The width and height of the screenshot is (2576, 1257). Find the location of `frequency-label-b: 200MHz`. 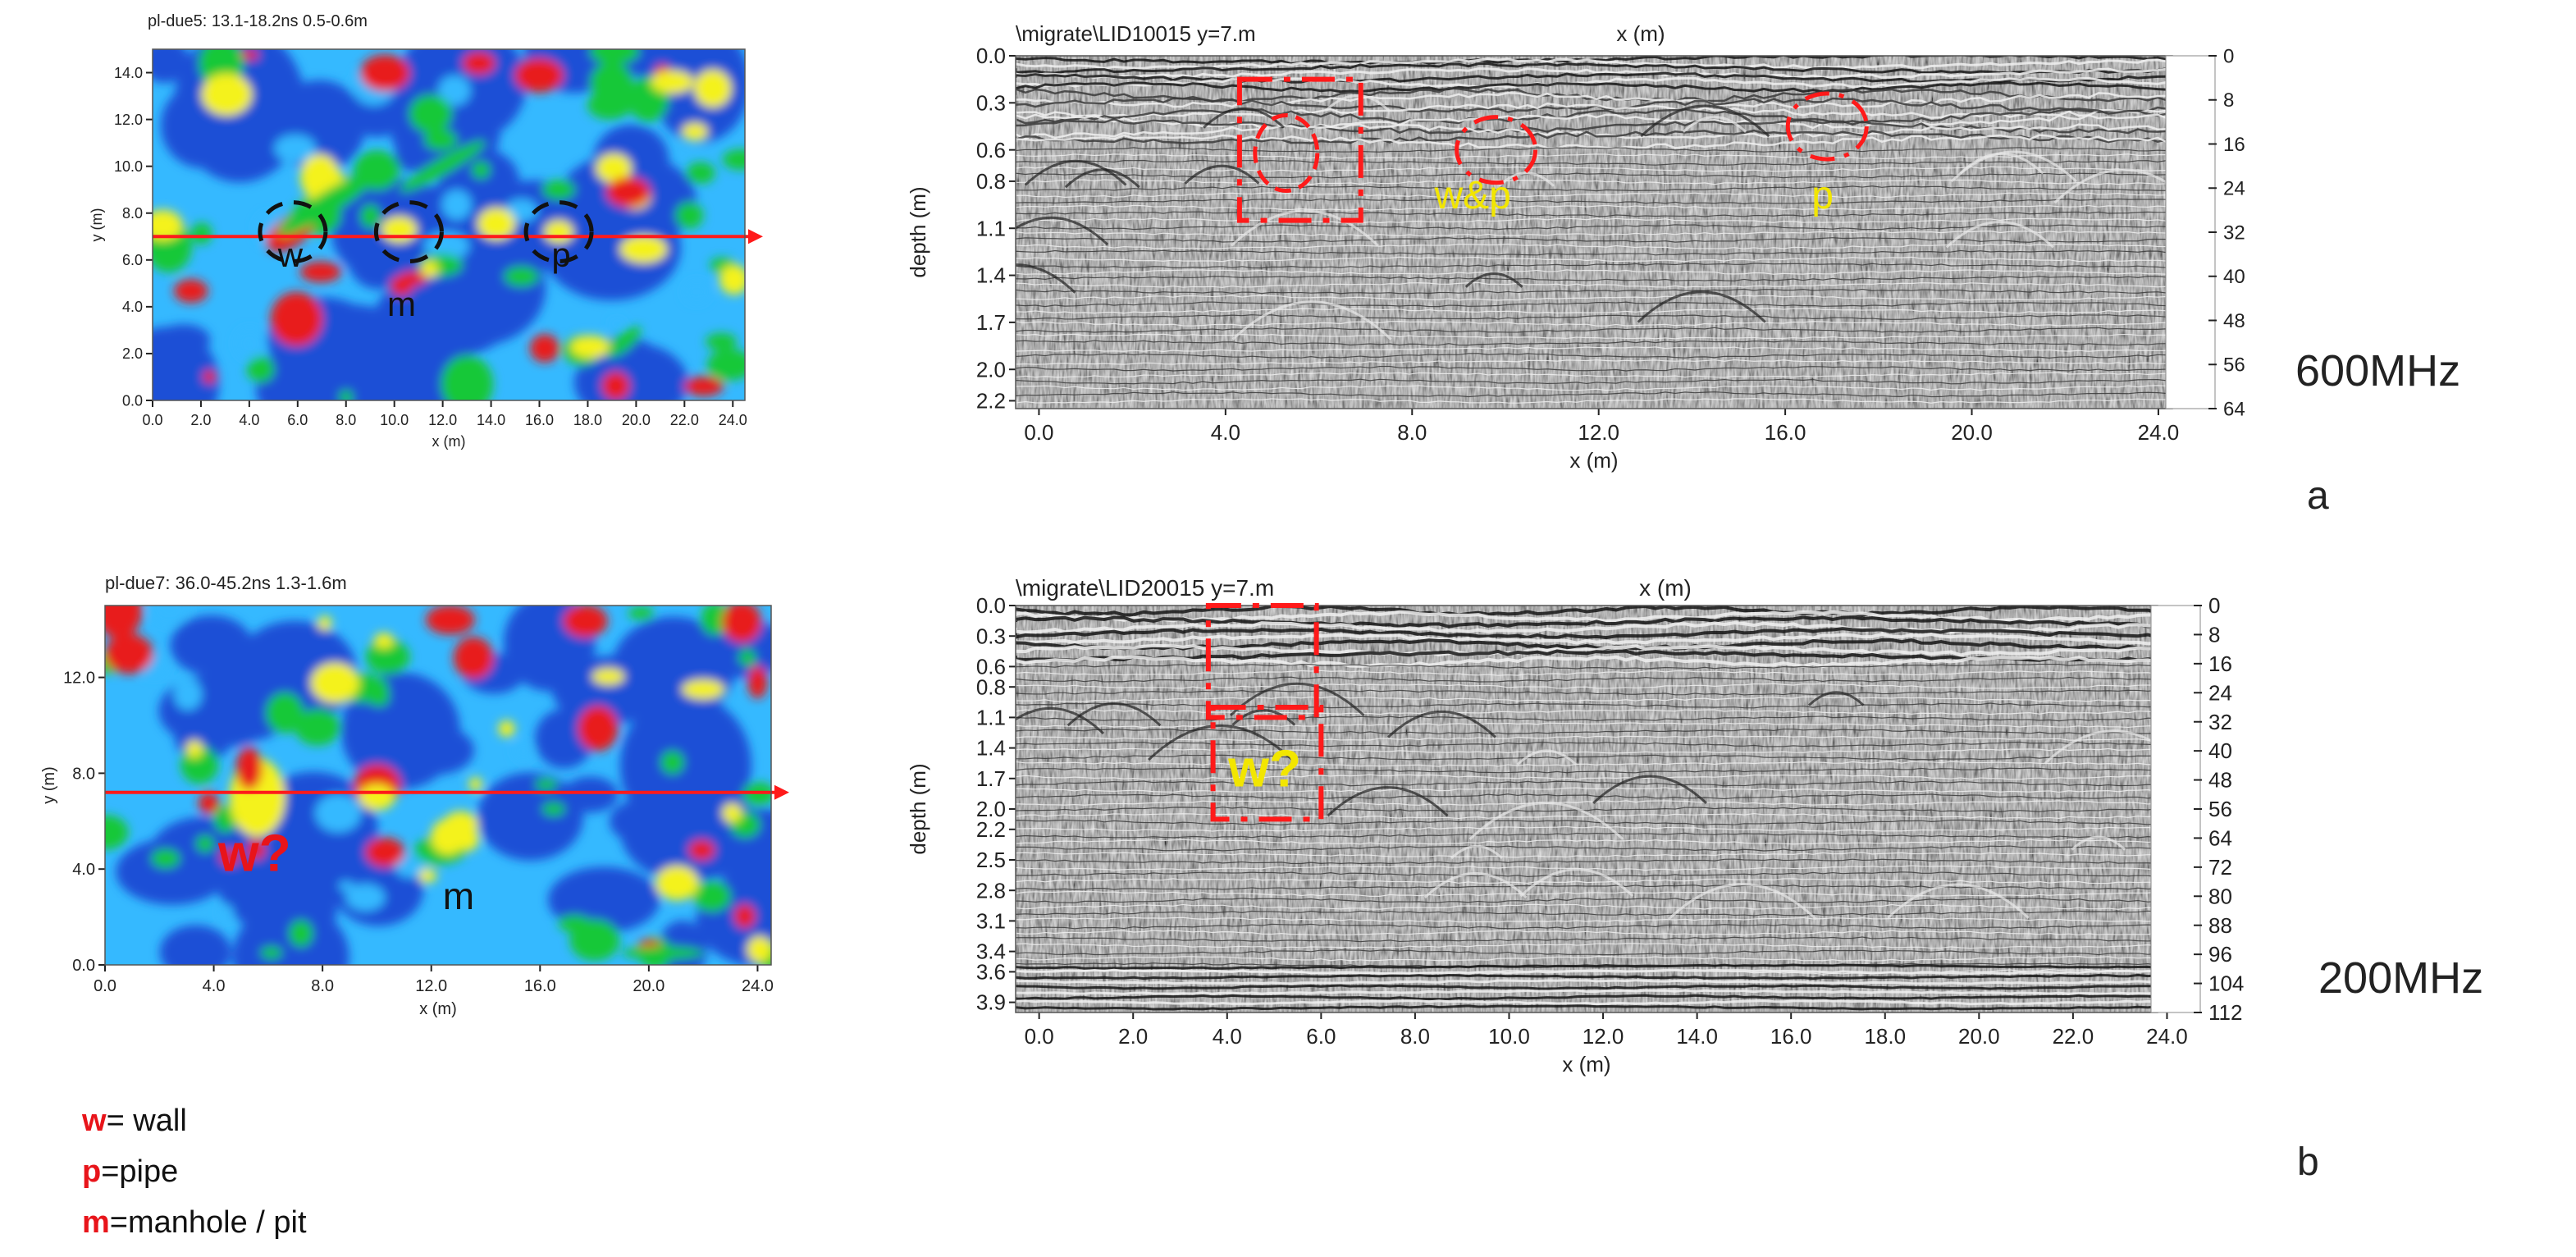

frequency-label-b: 200MHz is located at coordinates (2401, 978).